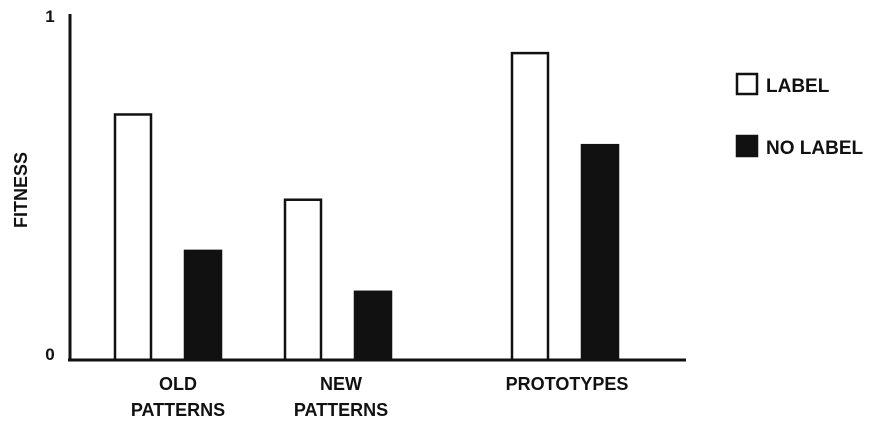 This screenshot has width=895, height=424. I want to click on y-tick-label-1: 1, so click(49, 16).